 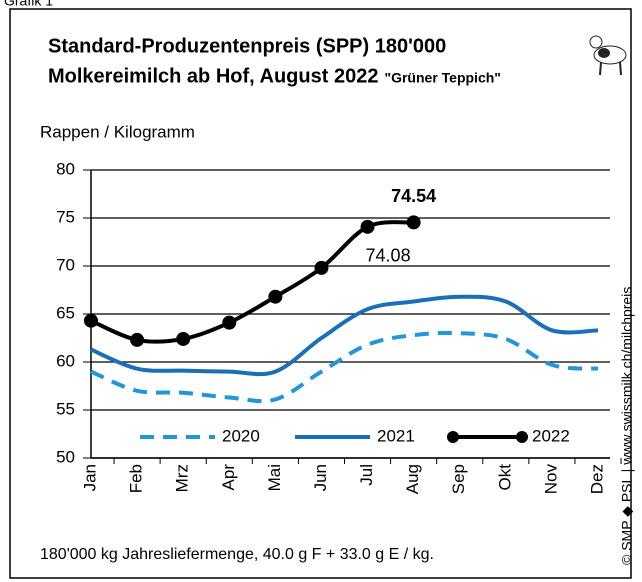 What do you see at coordinates (504, 477) in the screenshot?
I see `x-tick-label: Okt` at bounding box center [504, 477].